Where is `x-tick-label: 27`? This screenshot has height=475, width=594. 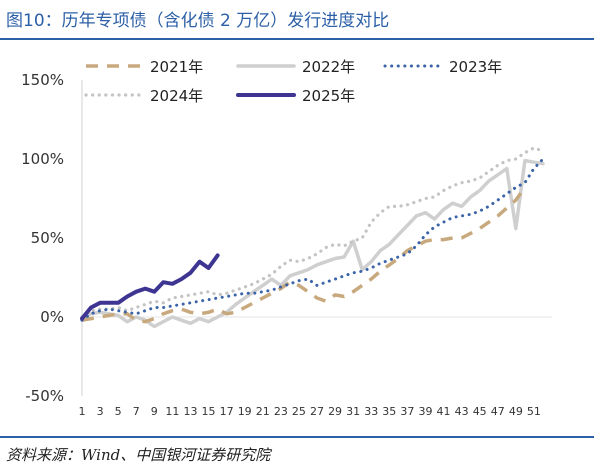
x-tick-label: 27 is located at coordinates (317, 411).